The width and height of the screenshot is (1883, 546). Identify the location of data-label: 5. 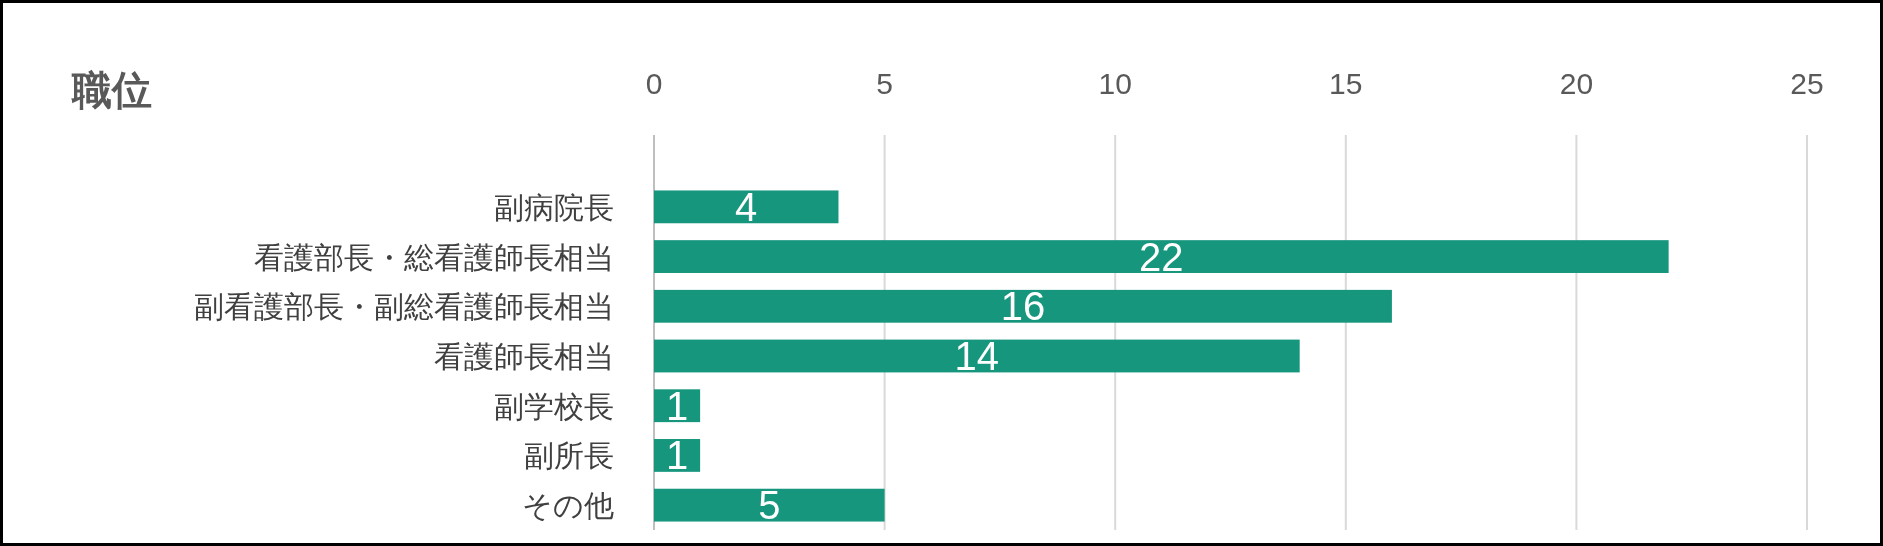
(769, 505).